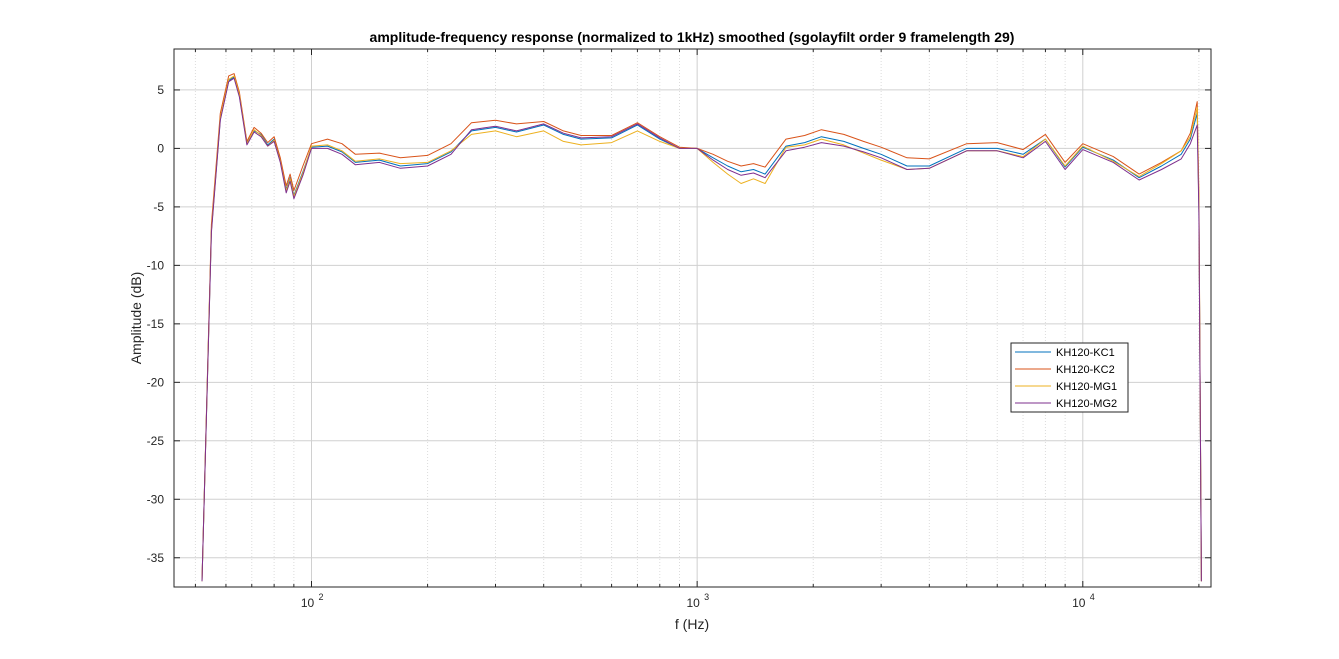  I want to click on y-tick-label: 0, so click(160, 148).